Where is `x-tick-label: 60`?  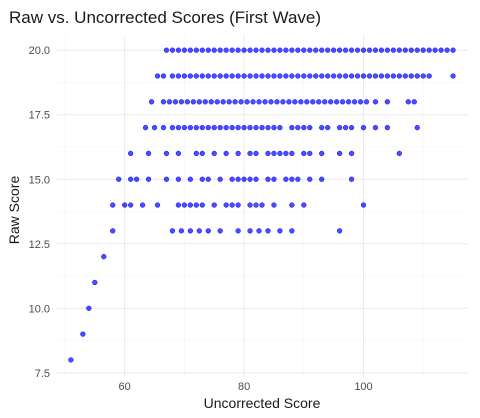 x-tick-label: 60 is located at coordinates (125, 387).